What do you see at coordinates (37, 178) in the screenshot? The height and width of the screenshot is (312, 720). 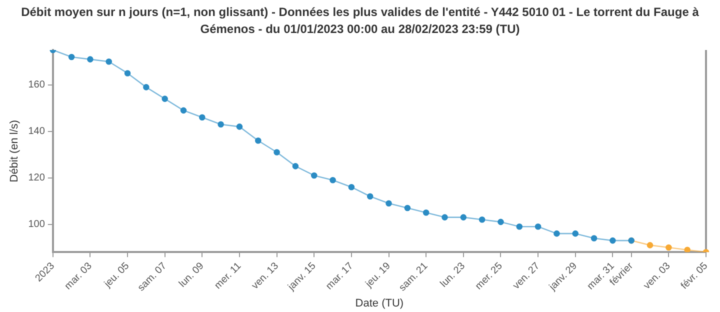 I see `y-tick-label: 120` at bounding box center [37, 178].